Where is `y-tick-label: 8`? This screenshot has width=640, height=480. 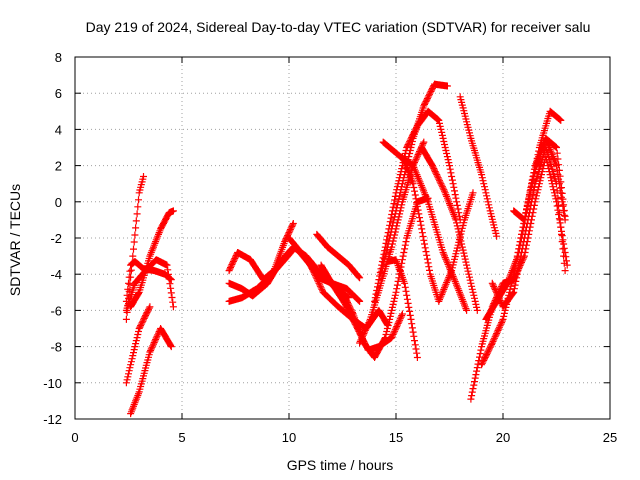
y-tick-label: 8 is located at coordinates (58, 57).